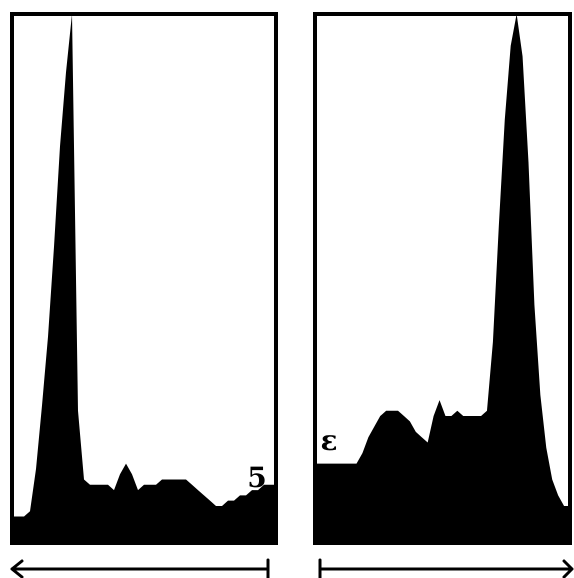  Describe the element at coordinates (257, 477) in the screenshot. I see `annotation: 5` at that location.